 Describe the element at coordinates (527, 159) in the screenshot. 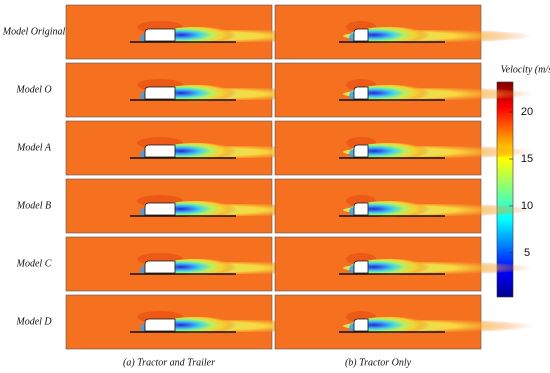

I see `colorbar-tick-label: 15` at that location.